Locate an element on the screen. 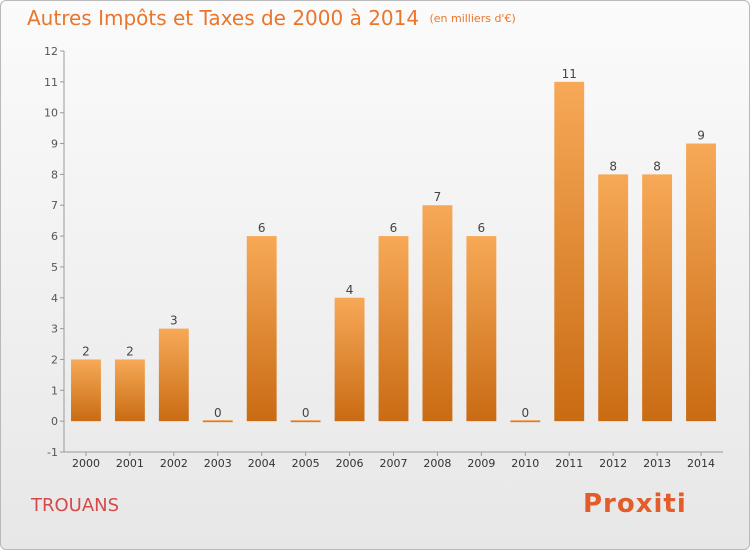 The width and height of the screenshot is (750, 550). bar-2009 is located at coordinates (481, 329).